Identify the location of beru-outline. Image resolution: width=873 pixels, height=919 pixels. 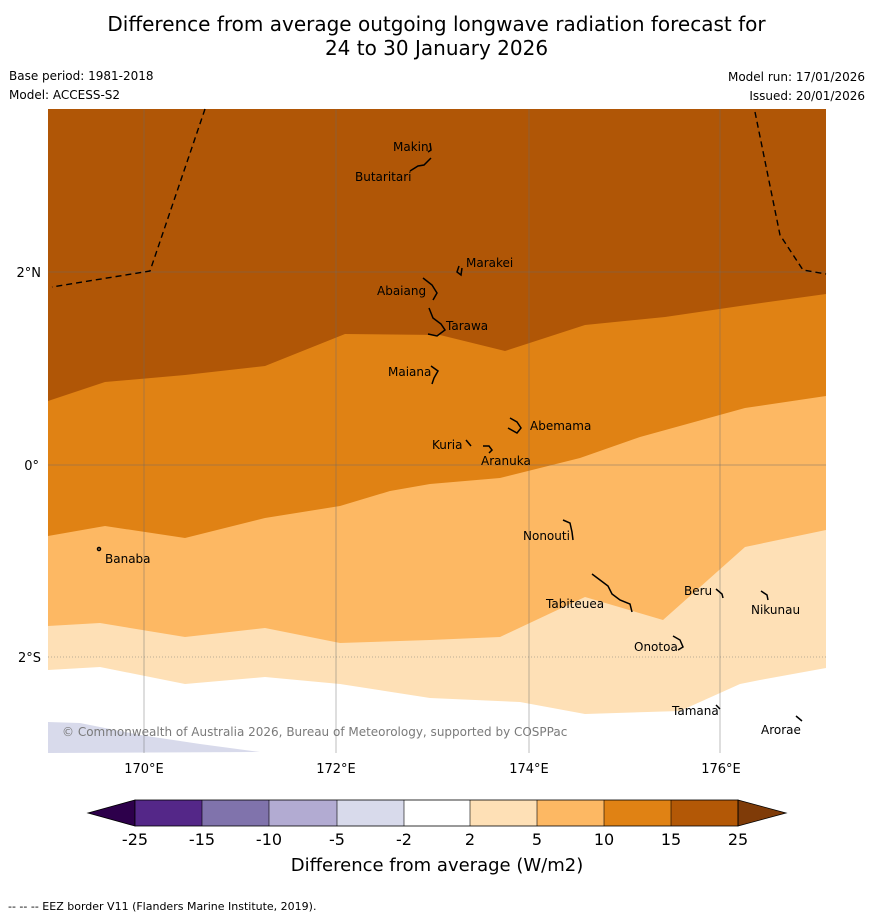
(719, 593).